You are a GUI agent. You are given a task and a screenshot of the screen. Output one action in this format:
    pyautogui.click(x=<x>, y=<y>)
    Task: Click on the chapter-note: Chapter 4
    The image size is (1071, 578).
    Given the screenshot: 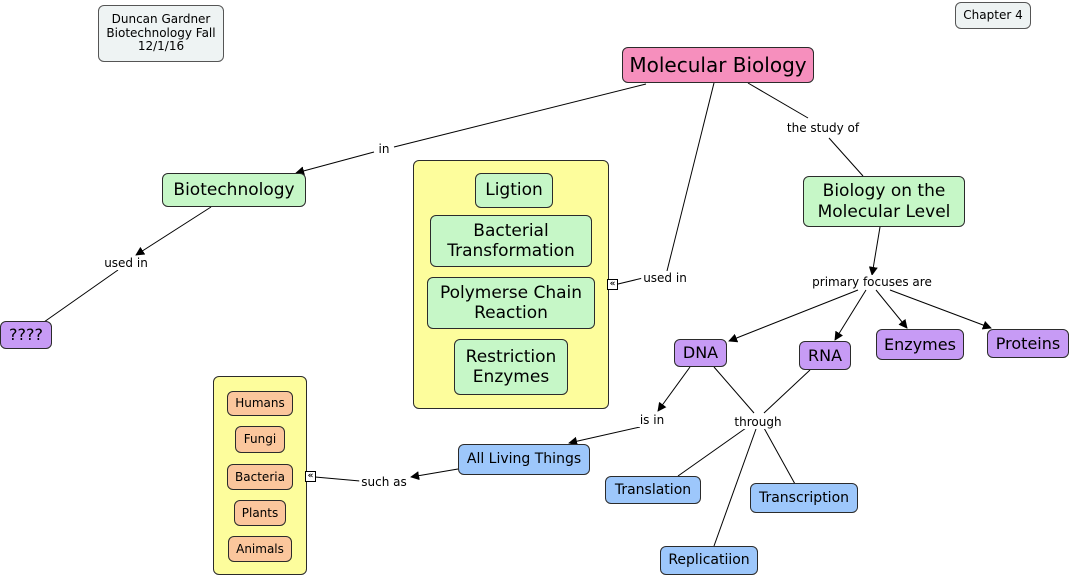 What is the action you would take?
    pyautogui.click(x=993, y=15)
    